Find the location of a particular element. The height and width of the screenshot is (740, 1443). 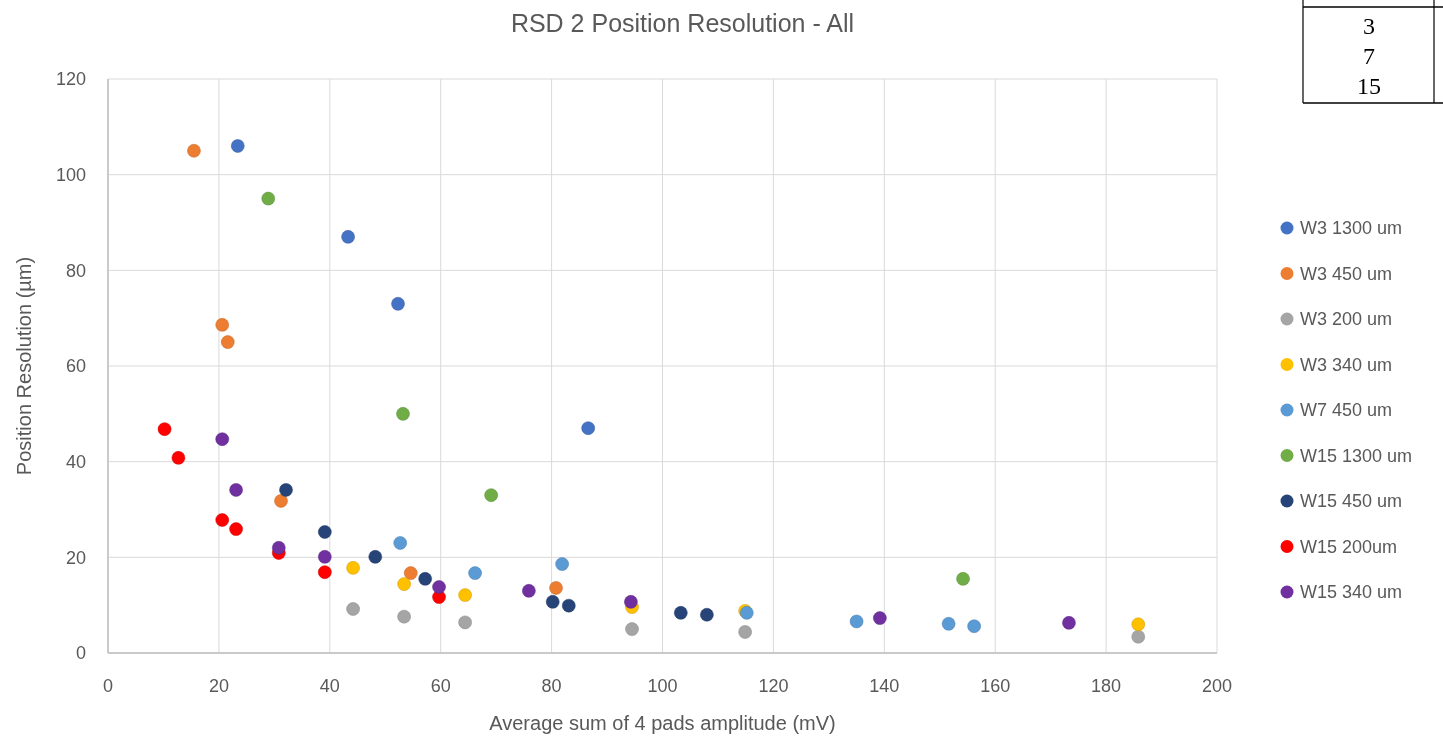

x-tick-label: 100 is located at coordinates (662, 686).